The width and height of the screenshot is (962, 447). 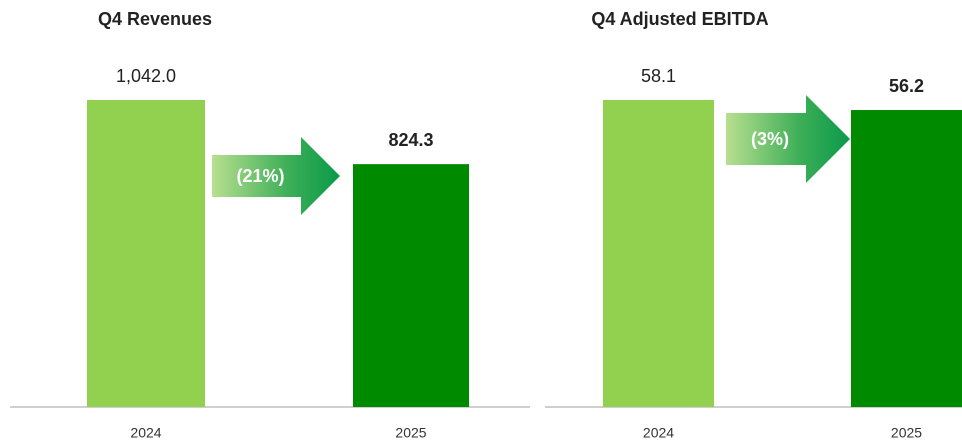 I want to click on chart-title: Q4 Revenues, so click(x=155, y=19).